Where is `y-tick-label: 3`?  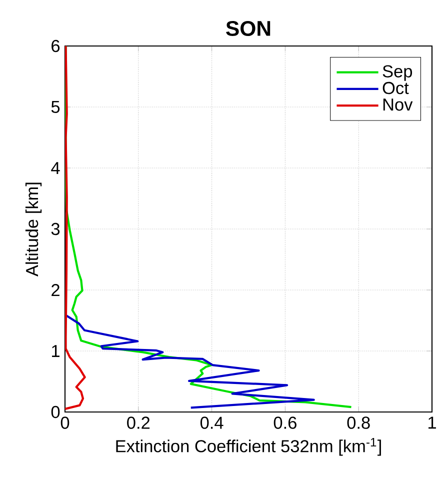
y-tick-label: 3 is located at coordinates (55, 229).